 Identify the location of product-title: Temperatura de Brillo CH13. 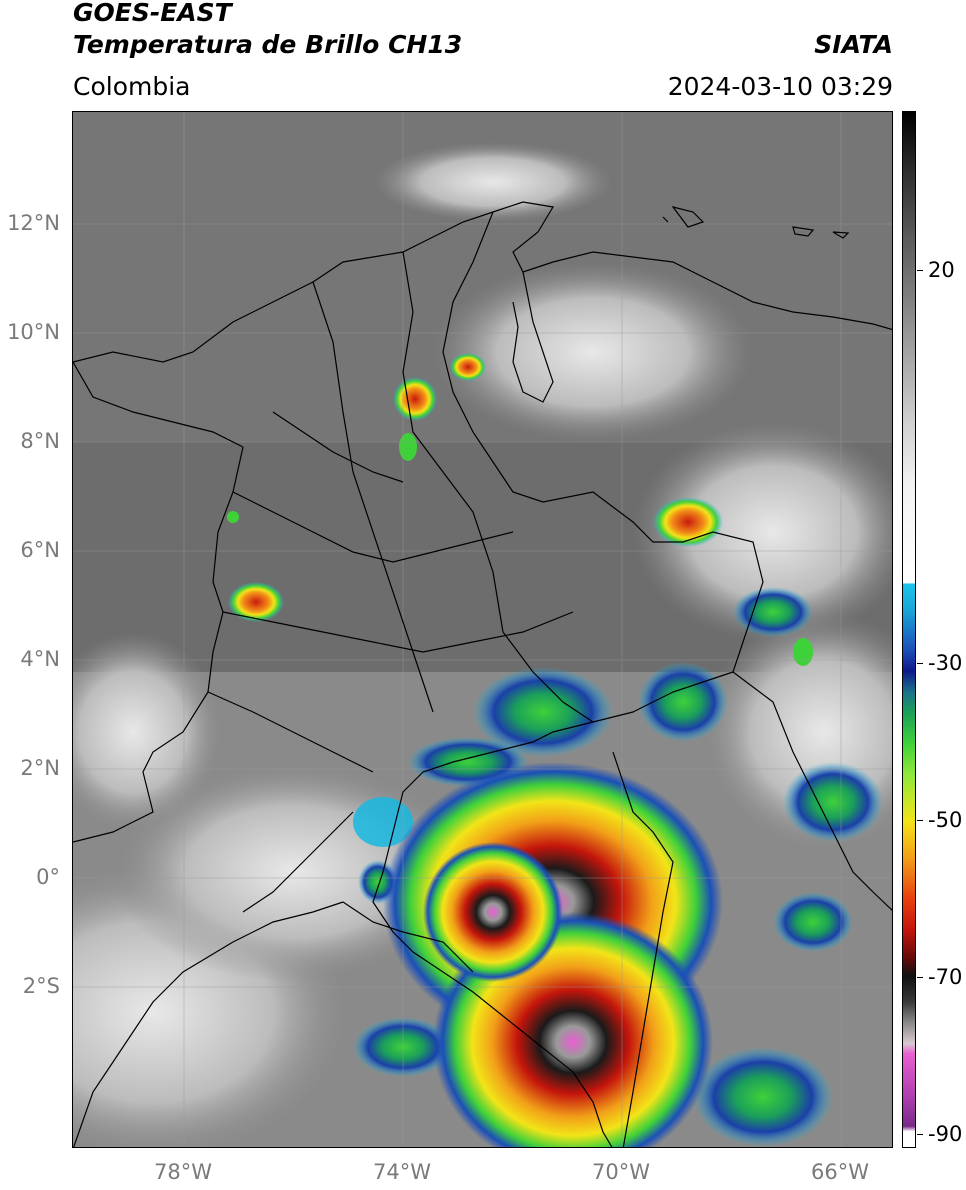
(268, 44).